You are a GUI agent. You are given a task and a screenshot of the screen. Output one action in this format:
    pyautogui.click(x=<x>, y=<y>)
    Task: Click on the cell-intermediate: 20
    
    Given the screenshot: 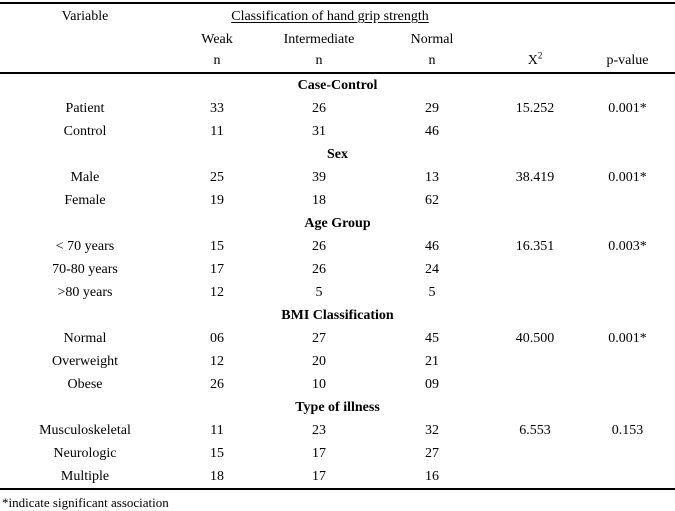 What is the action you would take?
    pyautogui.click(x=319, y=361)
    